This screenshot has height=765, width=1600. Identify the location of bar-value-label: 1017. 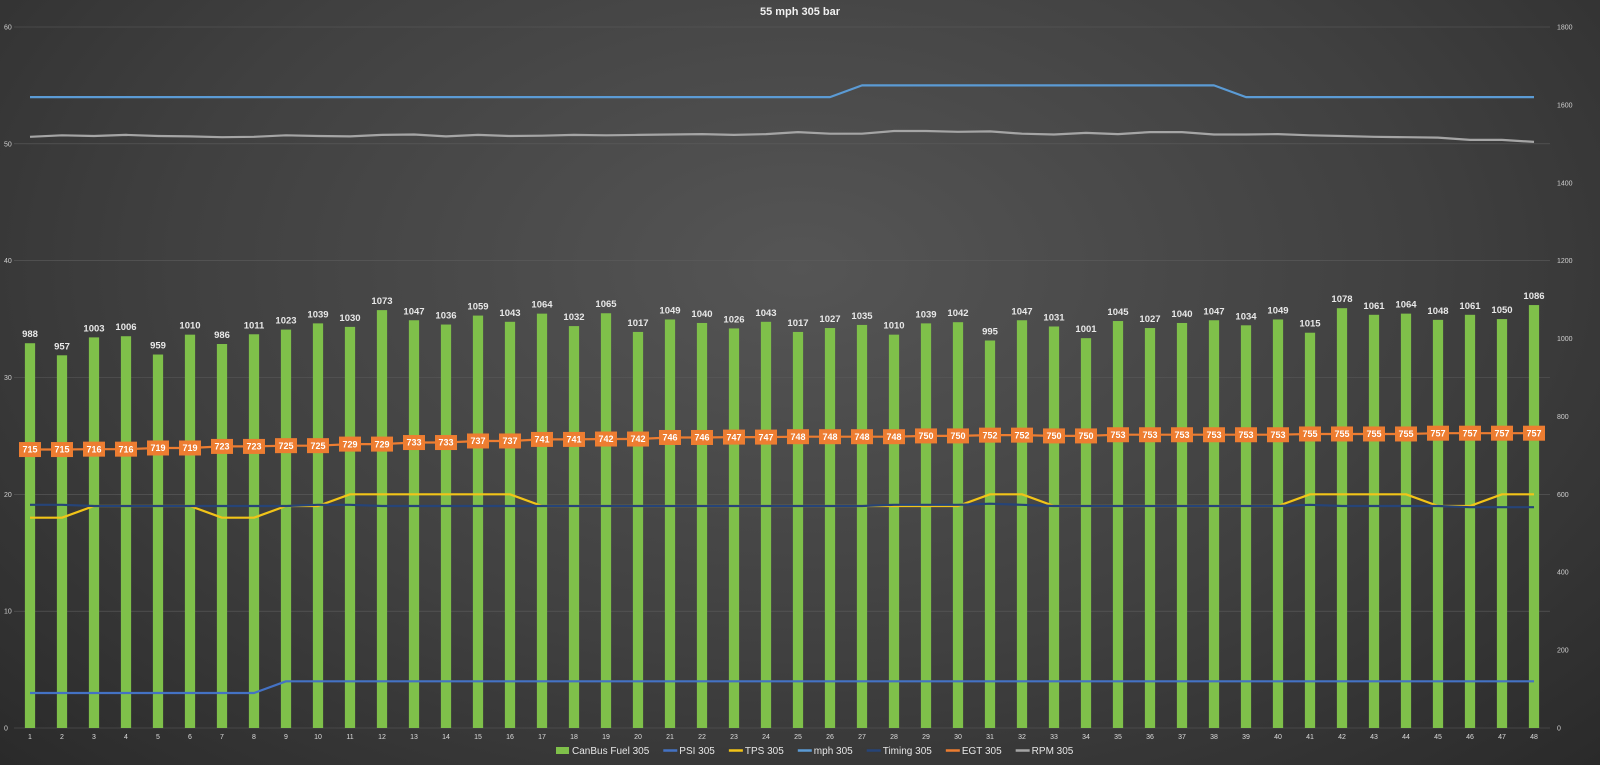
(637, 323).